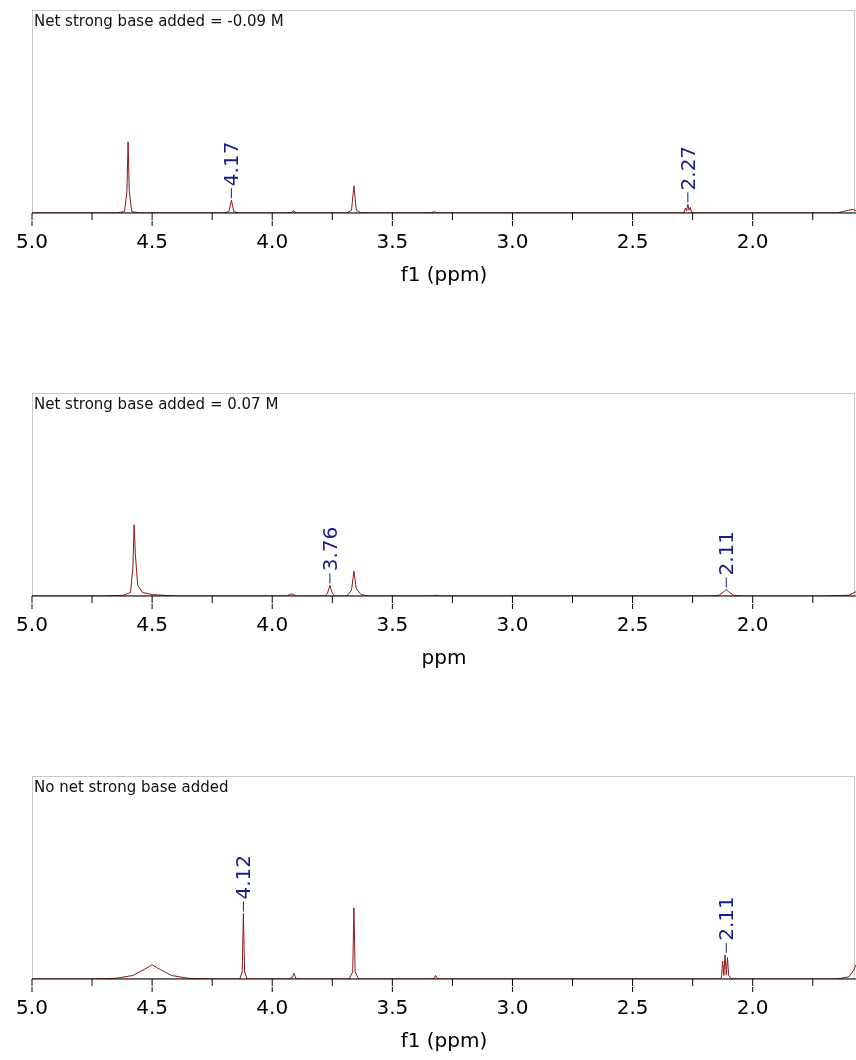 This screenshot has width=856, height=1060. I want to click on annotation: 3.76, so click(329, 549).